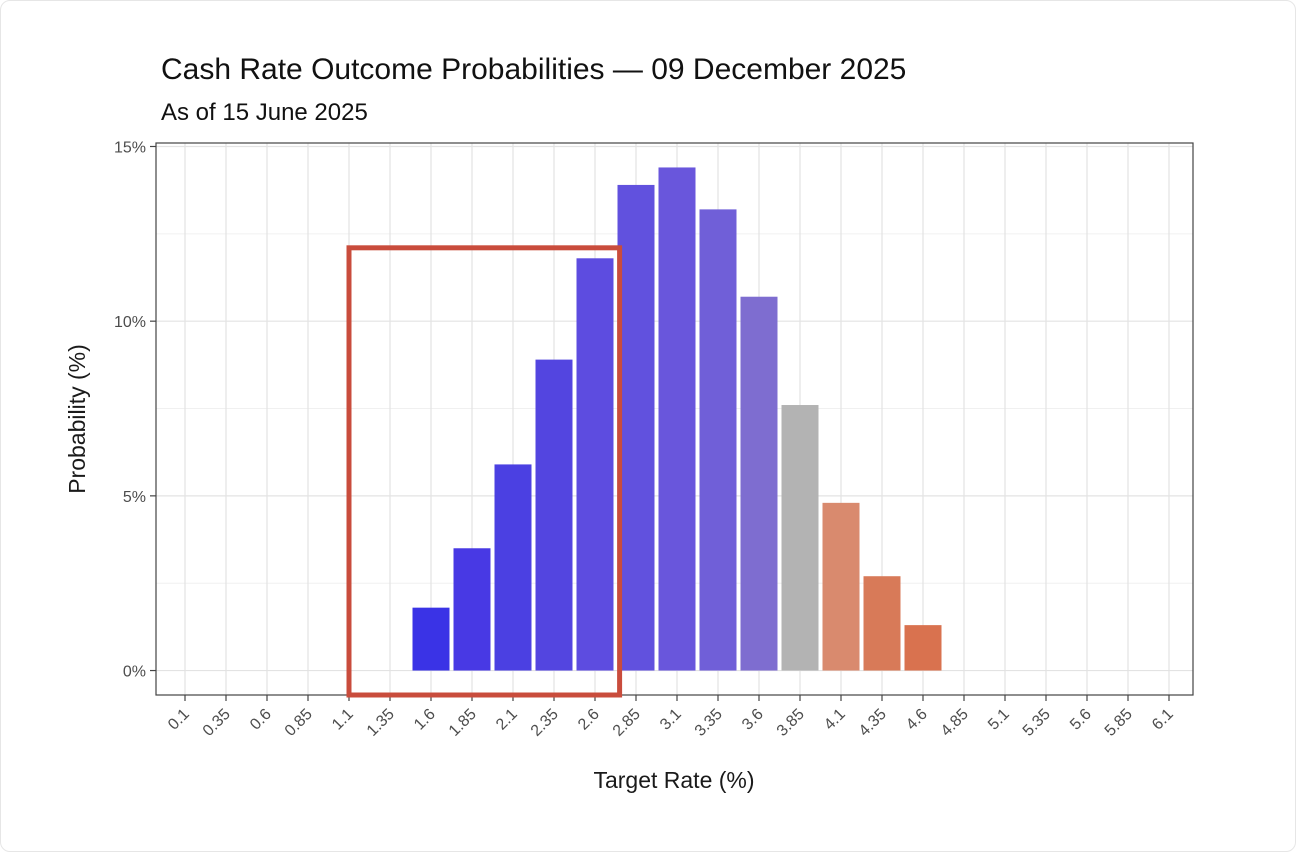 The image size is (1296, 853). I want to click on x-tick-label-15: 3.85, so click(791, 723).